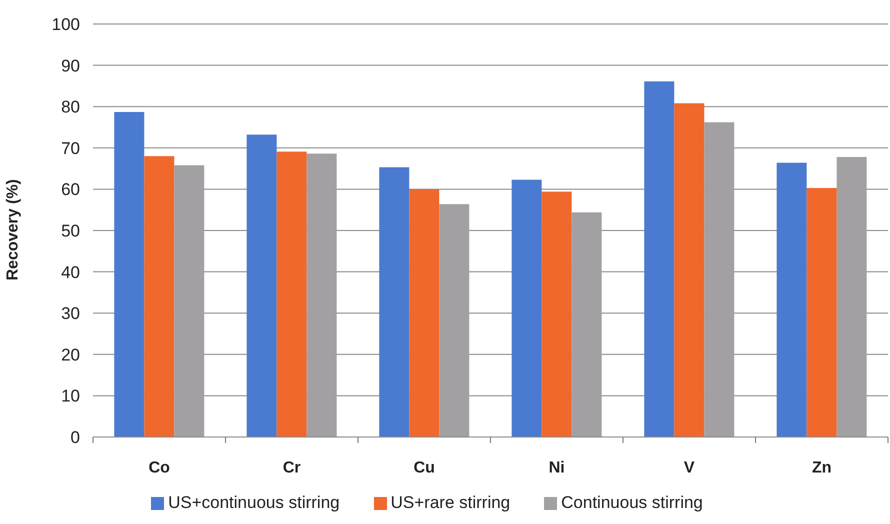 The width and height of the screenshot is (890, 524). I want to click on legend-label: Continuous stirring, so click(632, 502).